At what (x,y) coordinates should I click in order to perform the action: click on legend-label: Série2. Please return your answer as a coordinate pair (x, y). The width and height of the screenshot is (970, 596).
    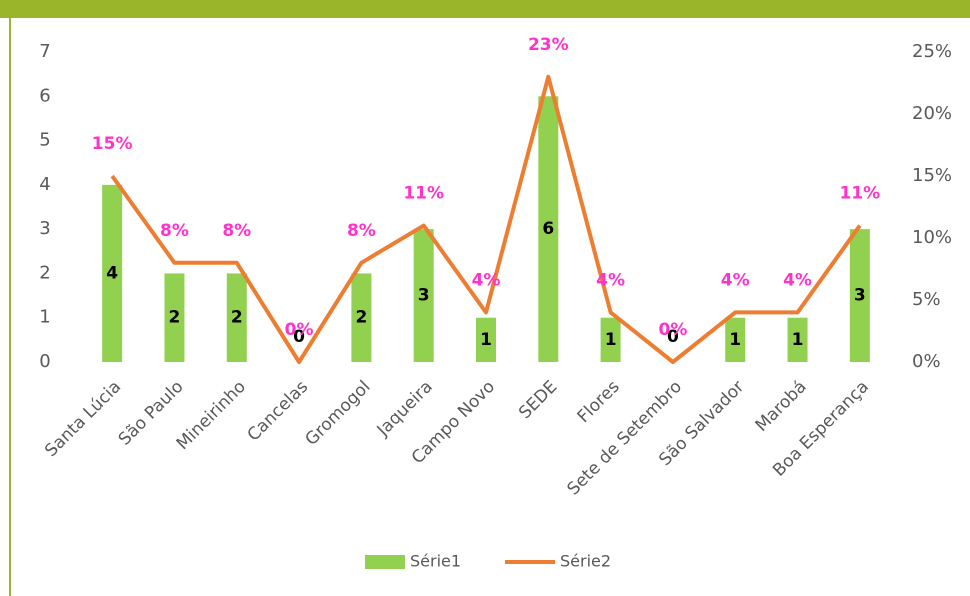
    Looking at the image, I should click on (585, 561).